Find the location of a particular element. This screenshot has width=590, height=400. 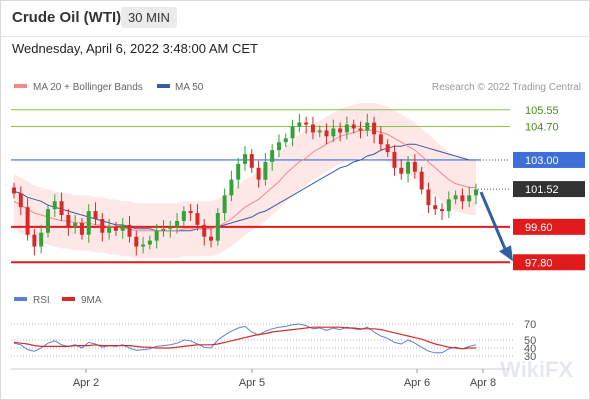

chart-header: Crude Oil (WTI) 30 MIN is located at coordinates (295, 18).